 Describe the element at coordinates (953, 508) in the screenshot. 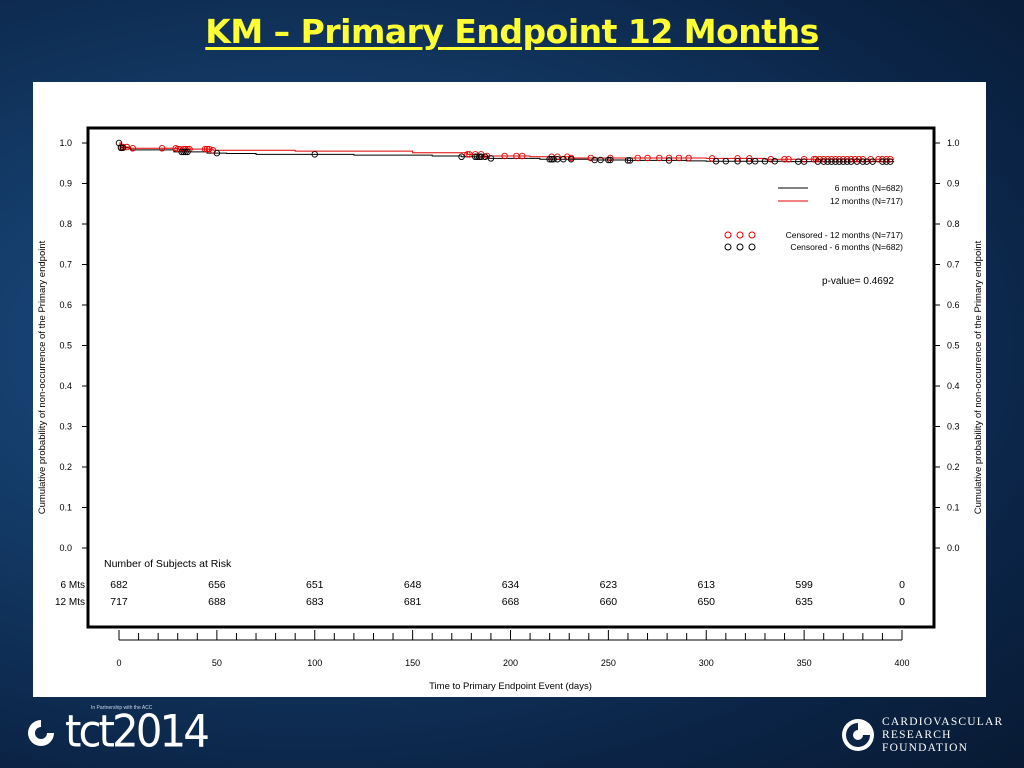

I see `y-tick-label-right: 0.1` at that location.